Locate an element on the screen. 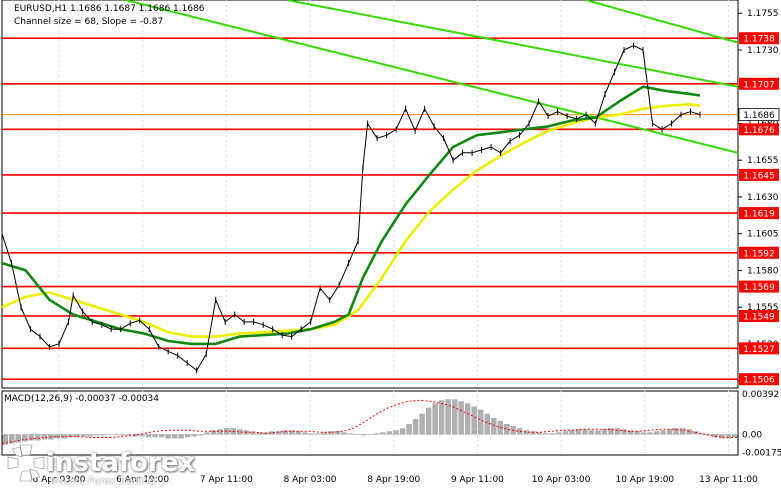 The height and width of the screenshot is (489, 781). y-tick-label: 1.1730 is located at coordinates (763, 51).